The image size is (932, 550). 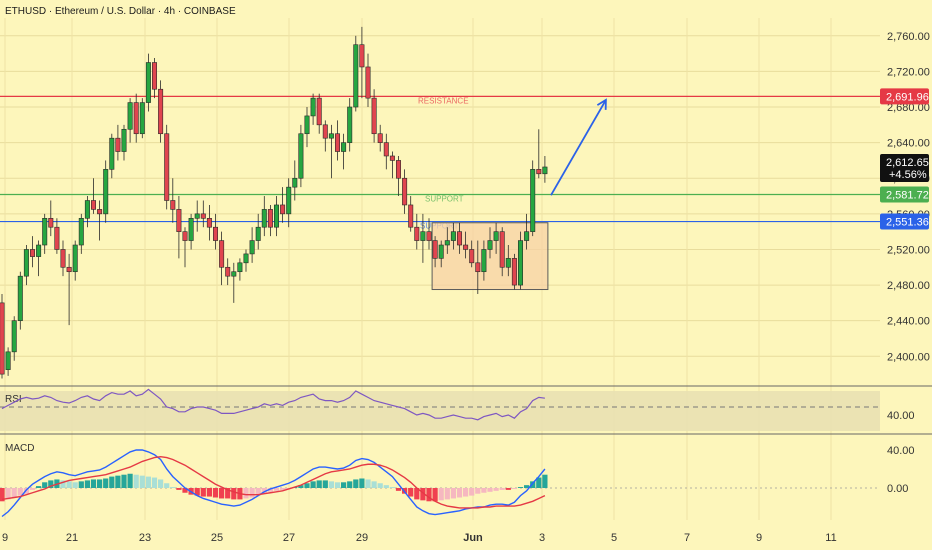 What do you see at coordinates (908, 250) in the screenshot?
I see `price-tick-label: 2,520.00` at bounding box center [908, 250].